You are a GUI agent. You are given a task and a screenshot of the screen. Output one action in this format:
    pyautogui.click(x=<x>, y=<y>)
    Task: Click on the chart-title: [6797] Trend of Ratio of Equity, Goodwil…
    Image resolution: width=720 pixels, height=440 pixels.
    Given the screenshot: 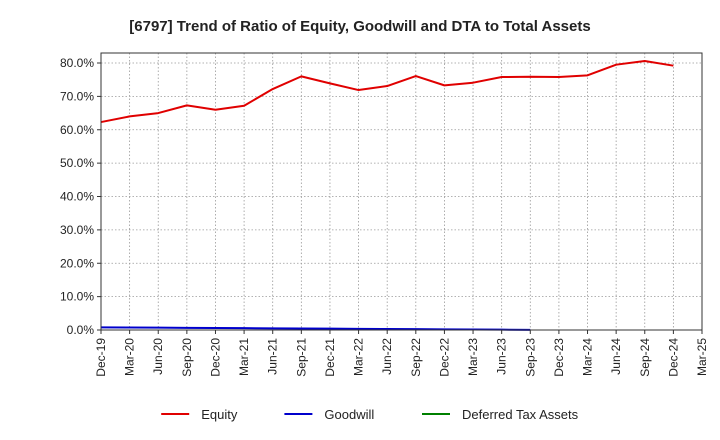 What is the action you would take?
    pyautogui.click(x=359, y=26)
    